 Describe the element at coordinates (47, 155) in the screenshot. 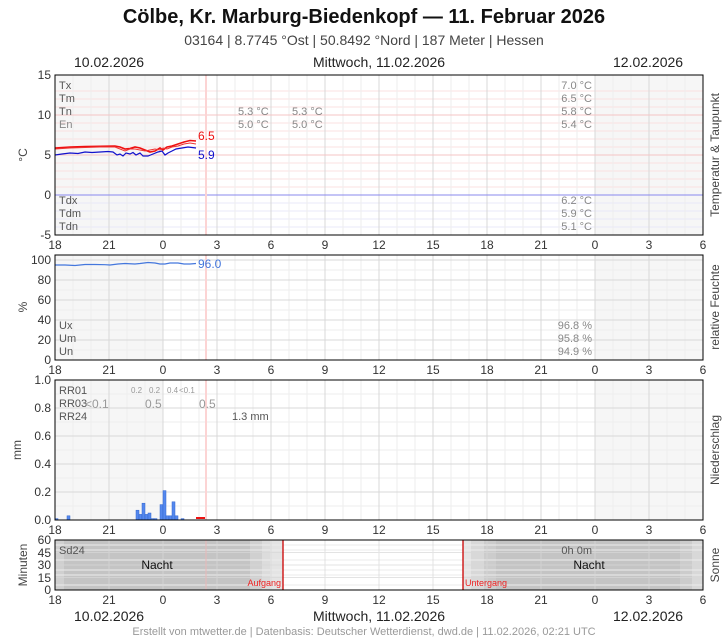

I see `y-tick: 5` at that location.